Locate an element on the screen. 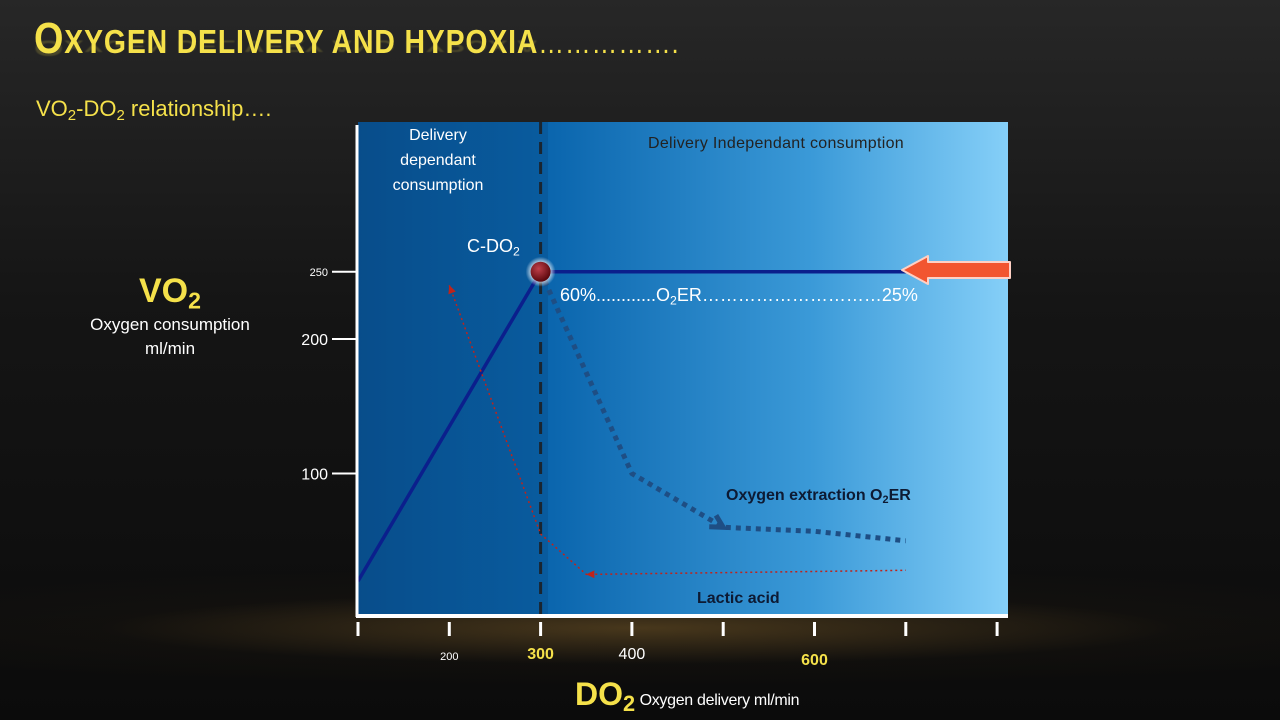 Image resolution: width=1280 pixels, height=720 pixels. y-tick-label: 200 is located at coordinates (314, 340).